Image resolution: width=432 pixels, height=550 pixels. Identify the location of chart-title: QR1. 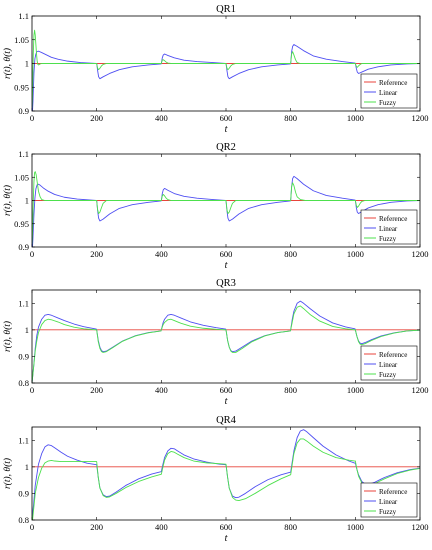
(226, 9).